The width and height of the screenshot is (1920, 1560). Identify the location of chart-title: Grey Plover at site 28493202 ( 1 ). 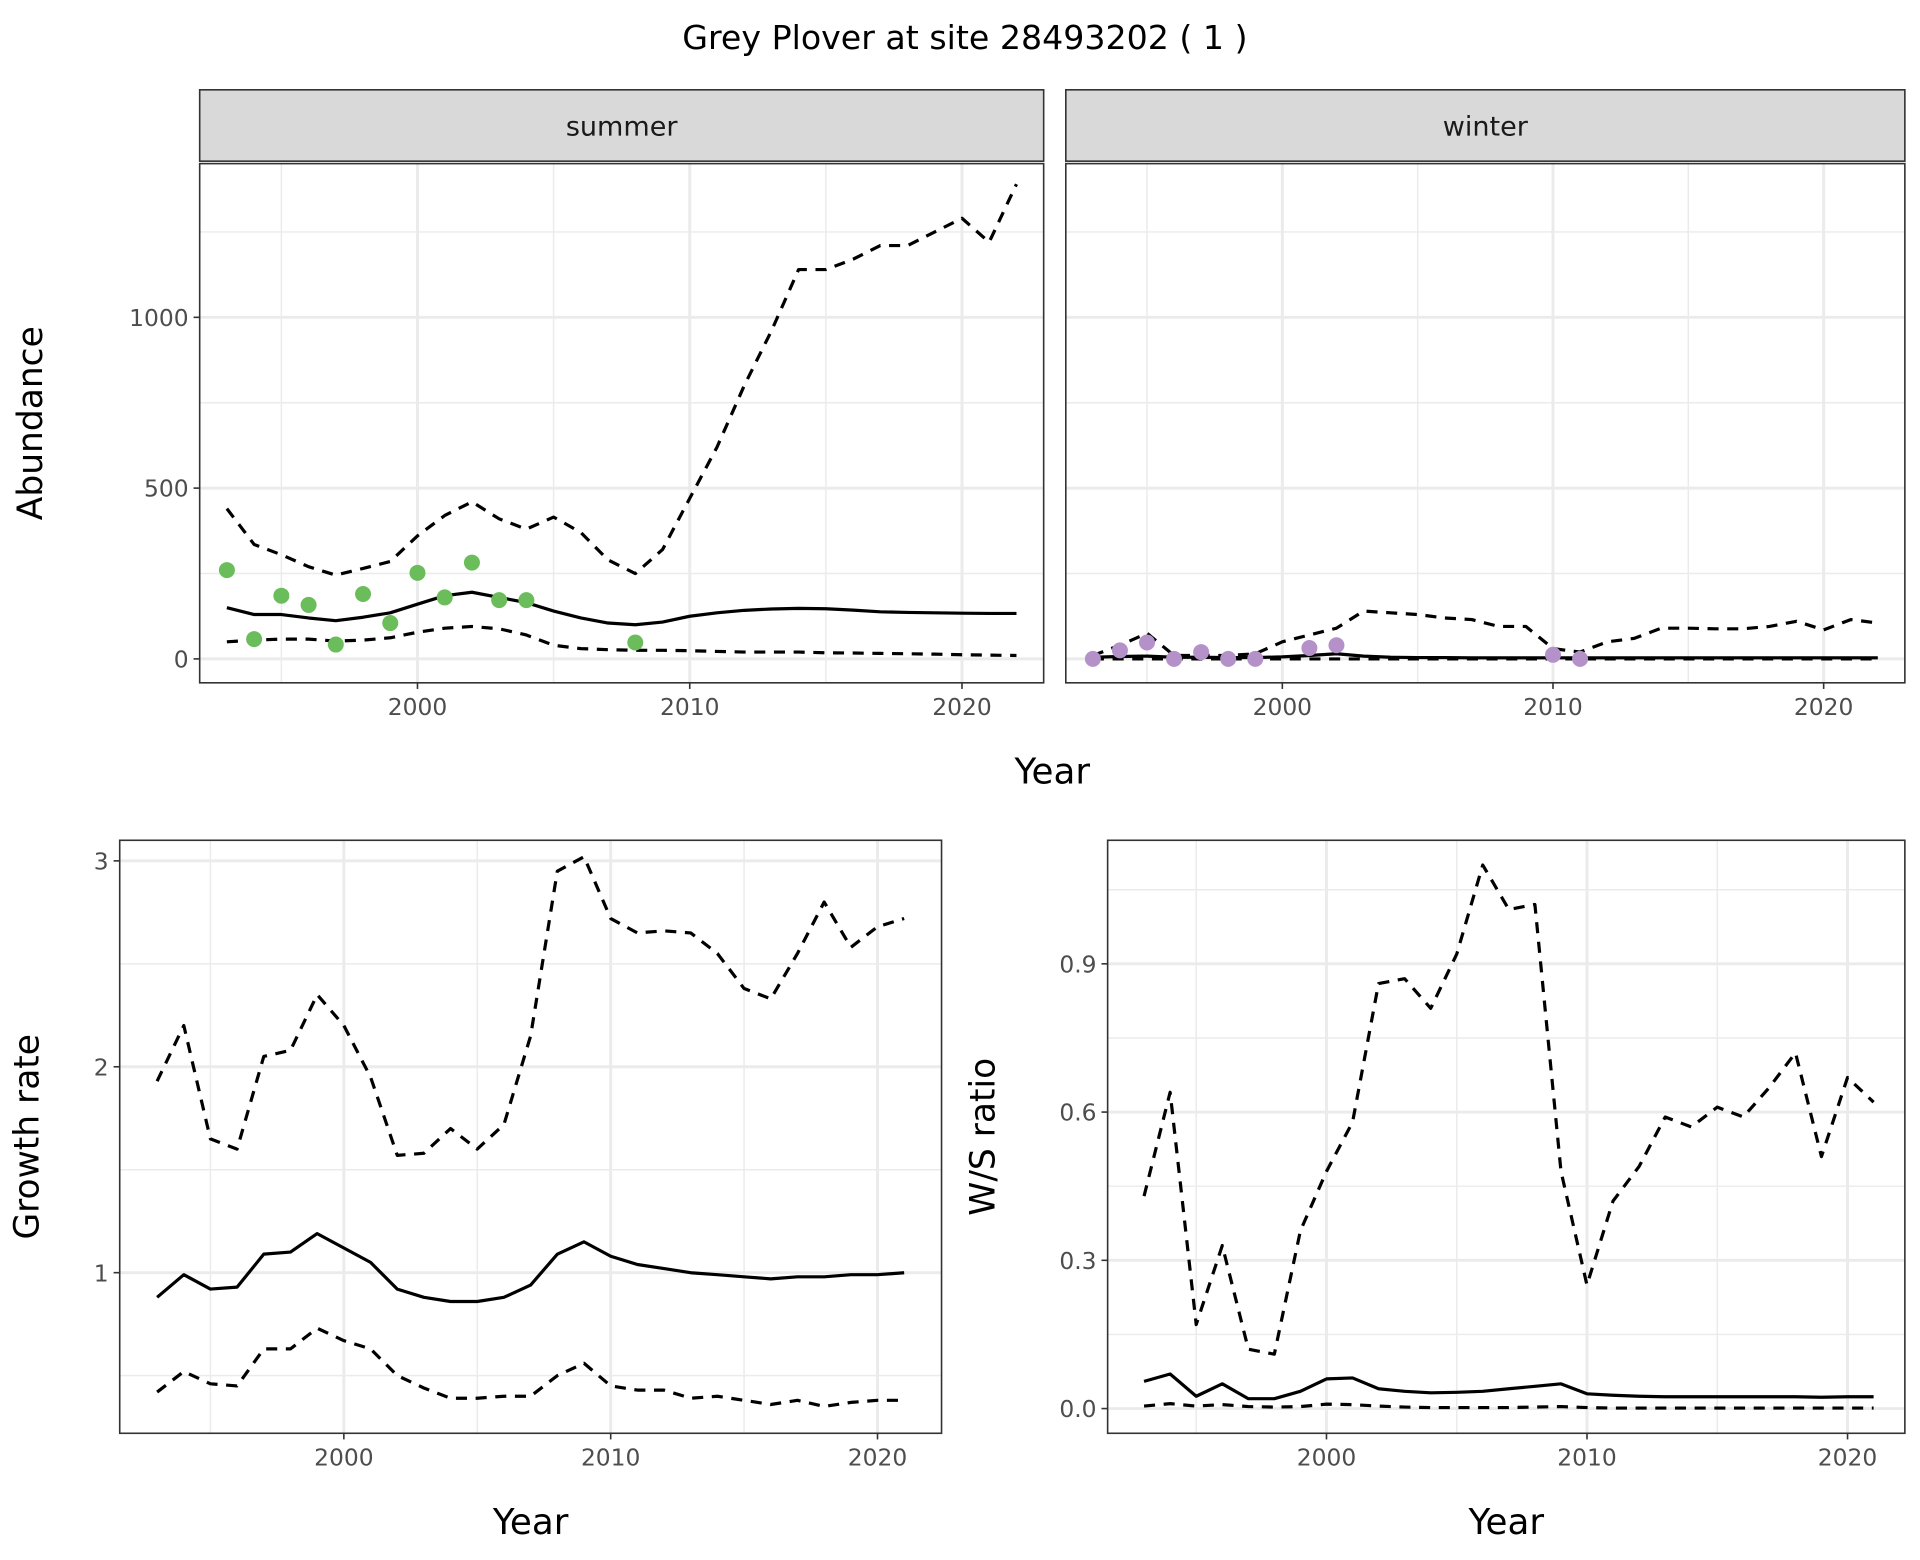
(964, 37).